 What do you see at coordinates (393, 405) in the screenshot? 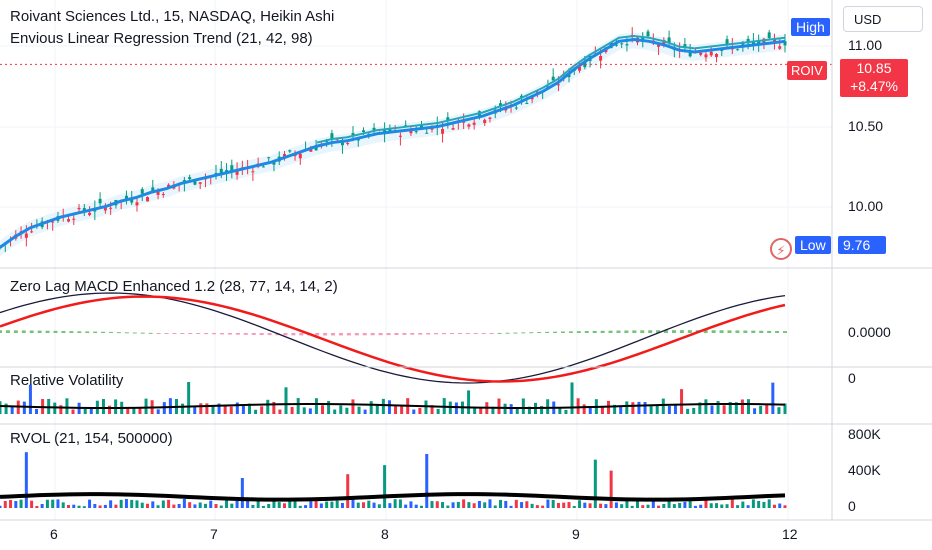
I see `volatility-line` at bounding box center [393, 405].